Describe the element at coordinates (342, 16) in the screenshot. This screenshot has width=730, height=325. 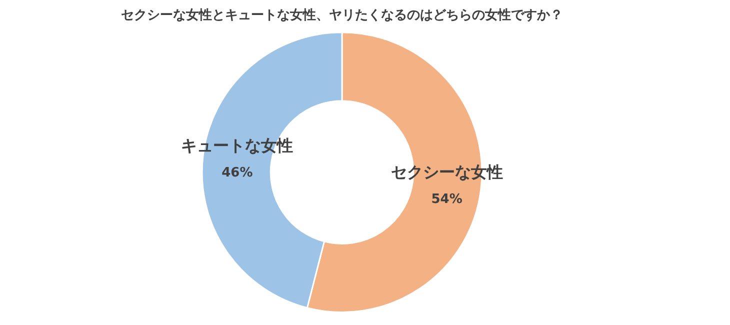
I see `chart-title: セクシーな女性とキュートな女性、ヤリたくなるのはどちらの女性ですか？` at that location.